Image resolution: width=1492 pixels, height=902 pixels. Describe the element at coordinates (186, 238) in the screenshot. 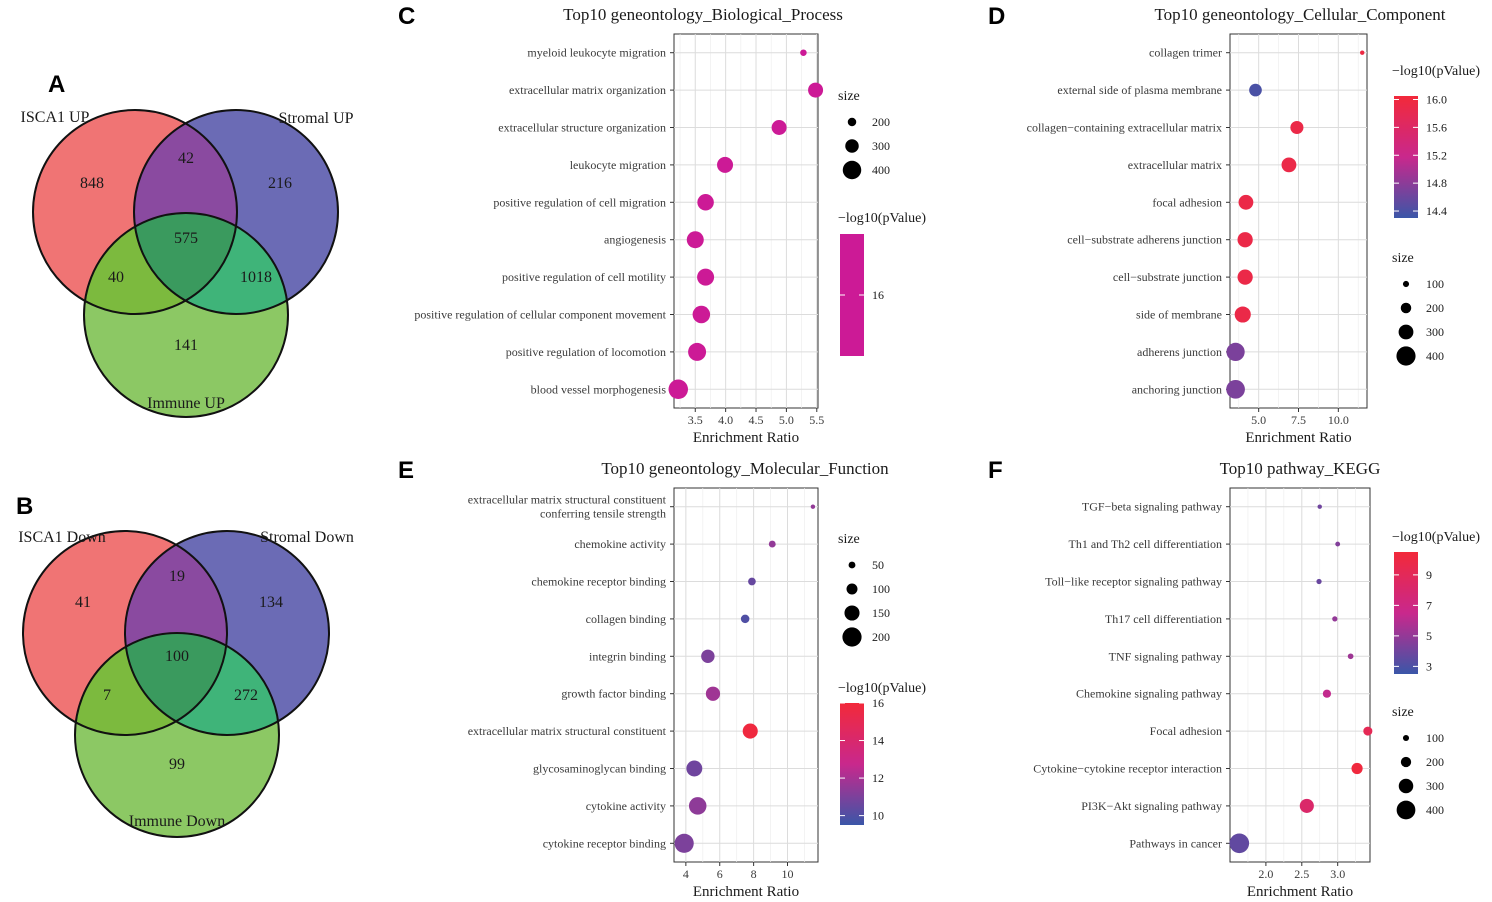

I see `venn-region-count: 575` at that location.